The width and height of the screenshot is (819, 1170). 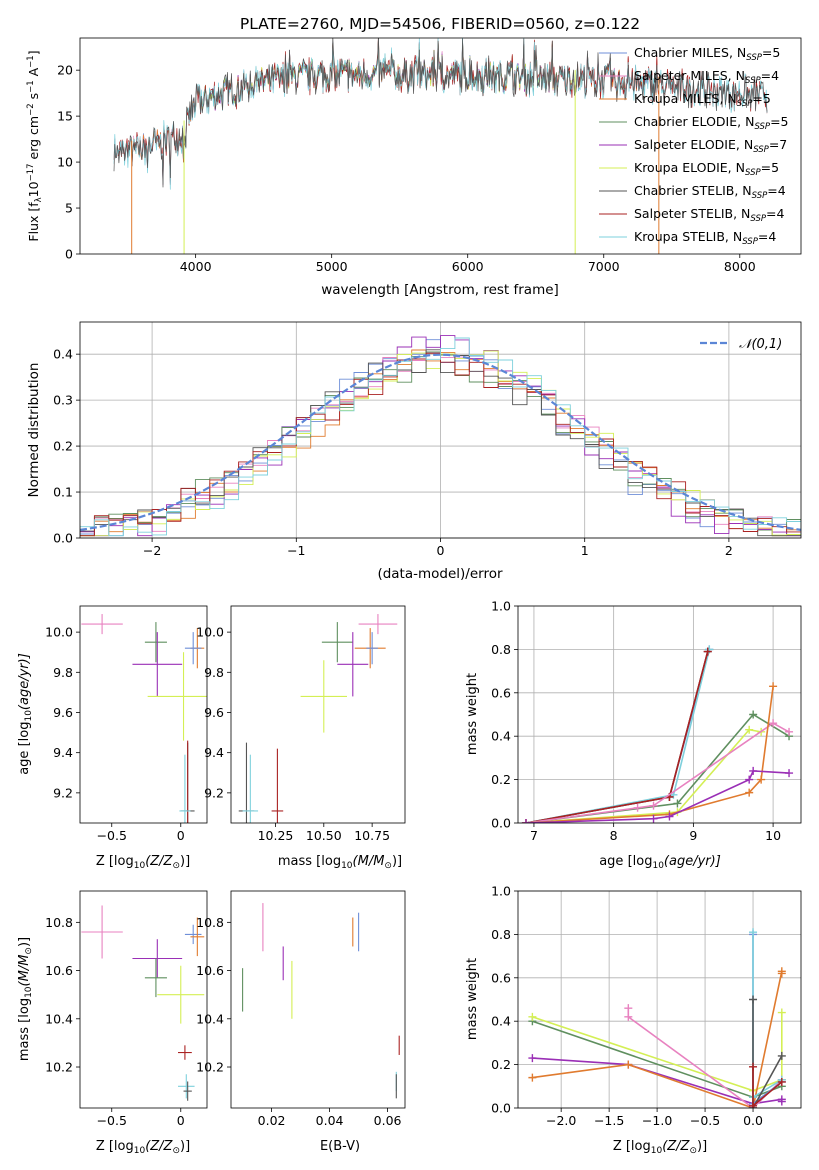 What do you see at coordinates (702, 100) in the screenshot?
I see `legend-entry: Kroupa MILES, NSSP=5` at bounding box center [702, 100].